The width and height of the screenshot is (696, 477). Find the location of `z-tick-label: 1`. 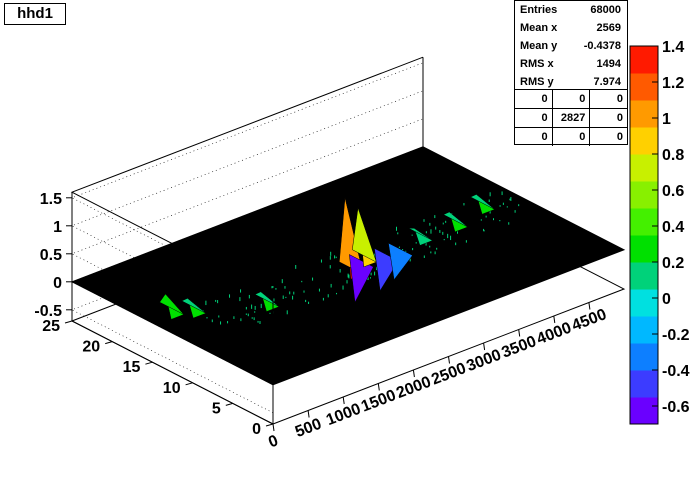

z-tick-label: 1 is located at coordinates (57, 227).